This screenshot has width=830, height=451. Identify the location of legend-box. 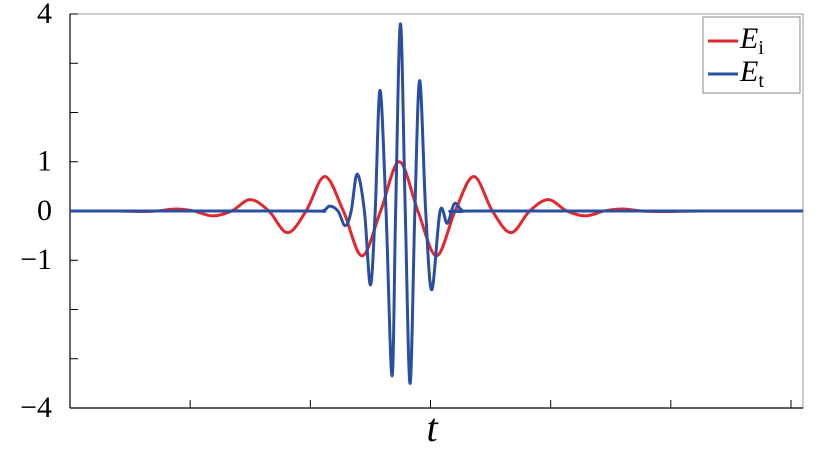
(751, 55).